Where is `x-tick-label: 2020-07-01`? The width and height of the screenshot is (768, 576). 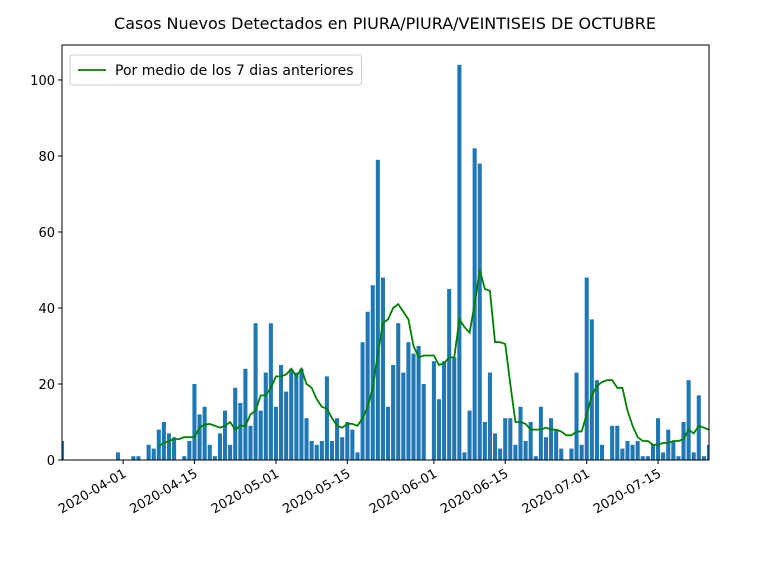 x-tick-label: 2020-07-01 is located at coordinates (556, 491).